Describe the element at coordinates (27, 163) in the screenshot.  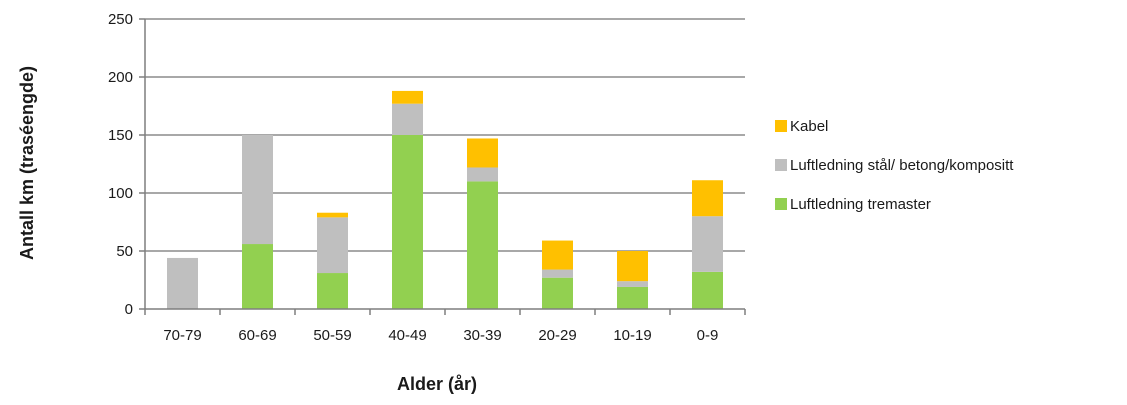
I see `y-axis-title: Antall km (traséengde)` at that location.